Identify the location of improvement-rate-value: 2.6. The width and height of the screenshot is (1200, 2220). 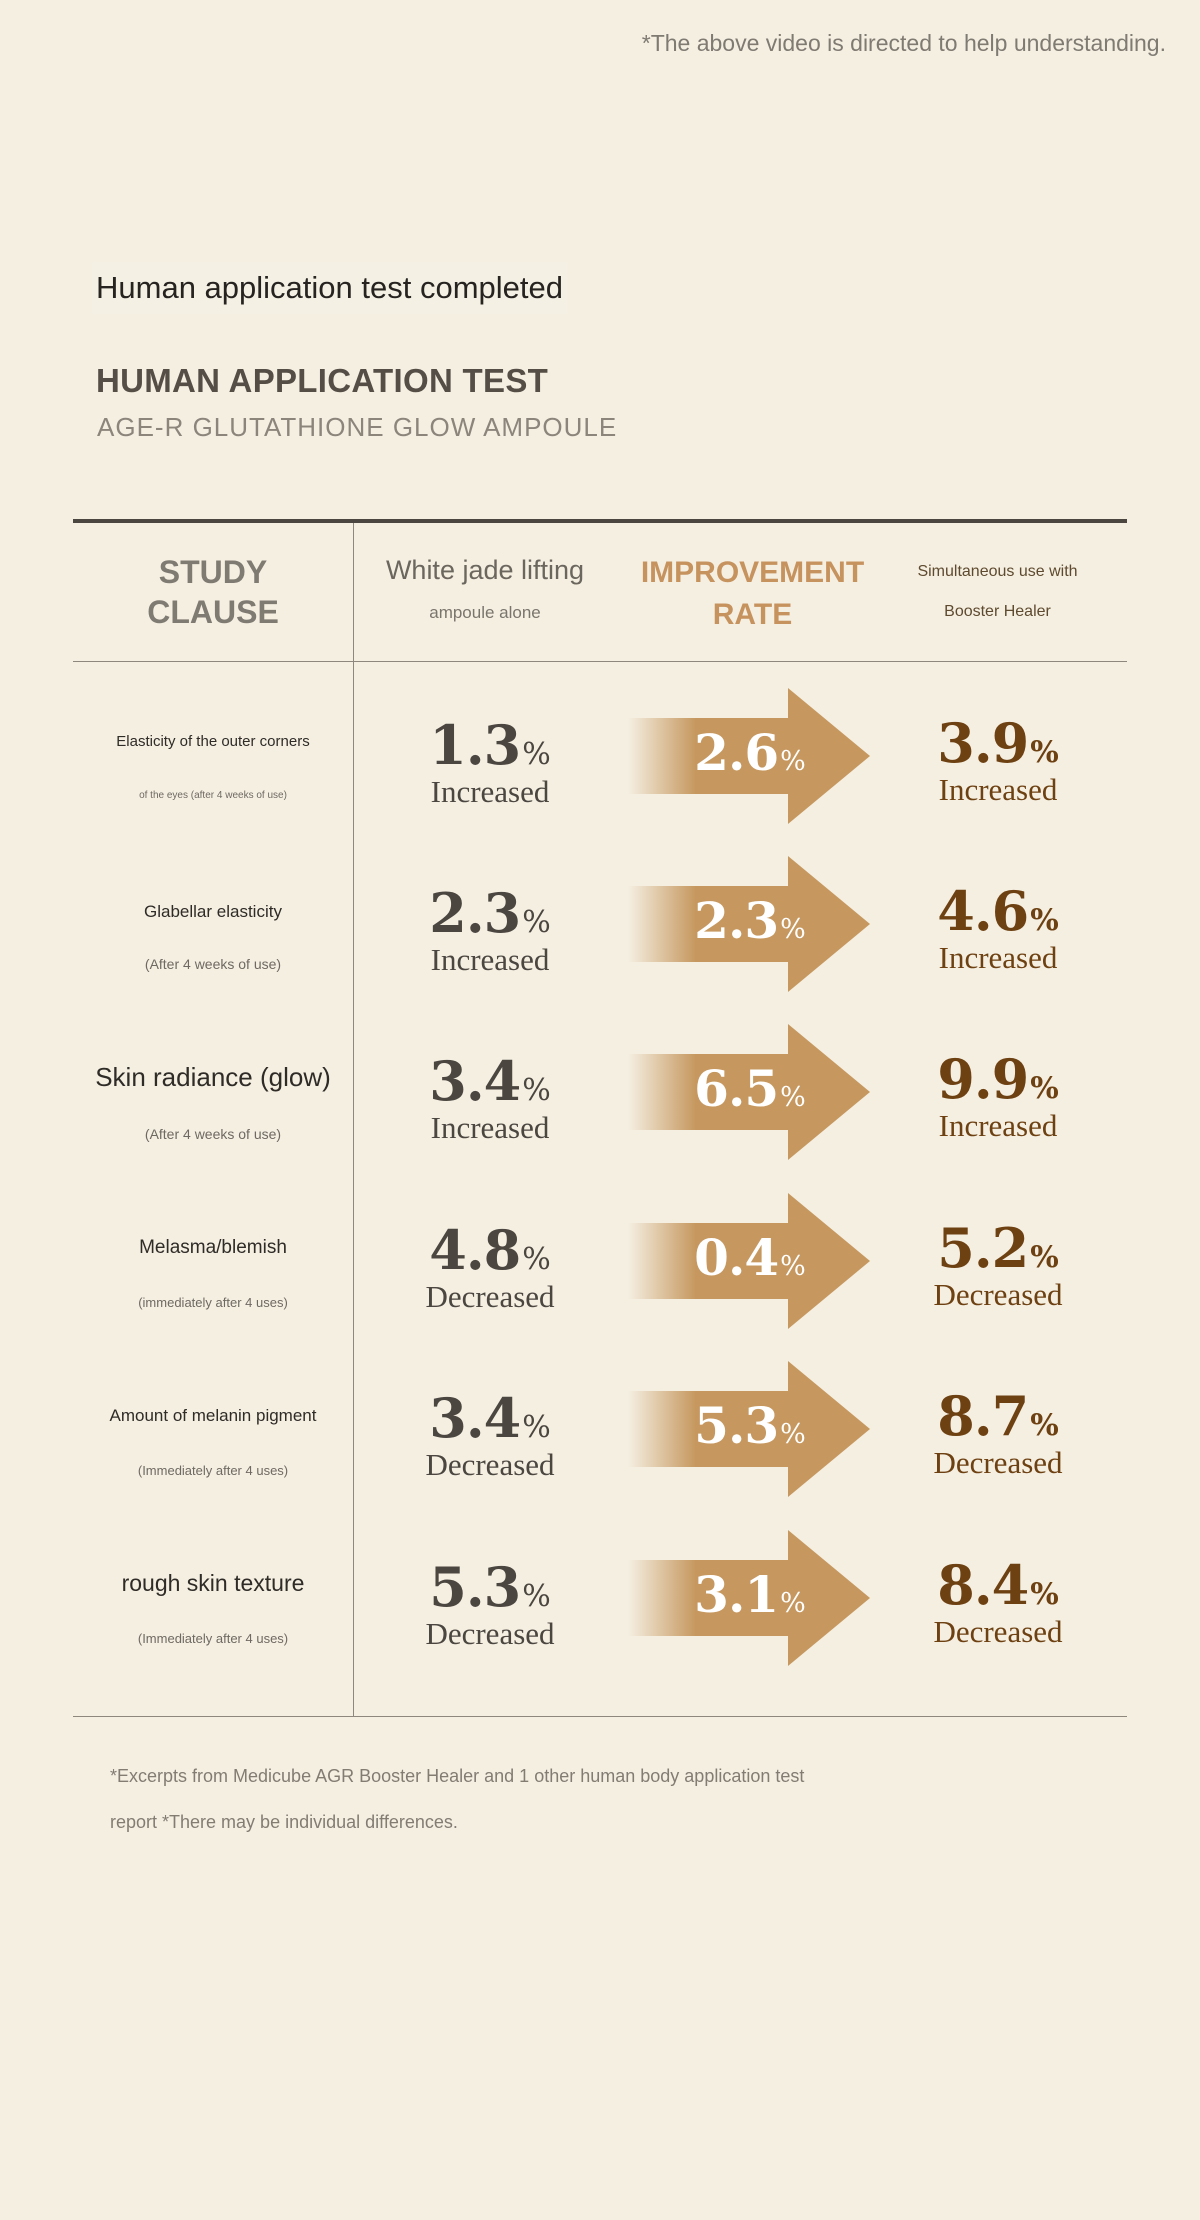
(736, 752).